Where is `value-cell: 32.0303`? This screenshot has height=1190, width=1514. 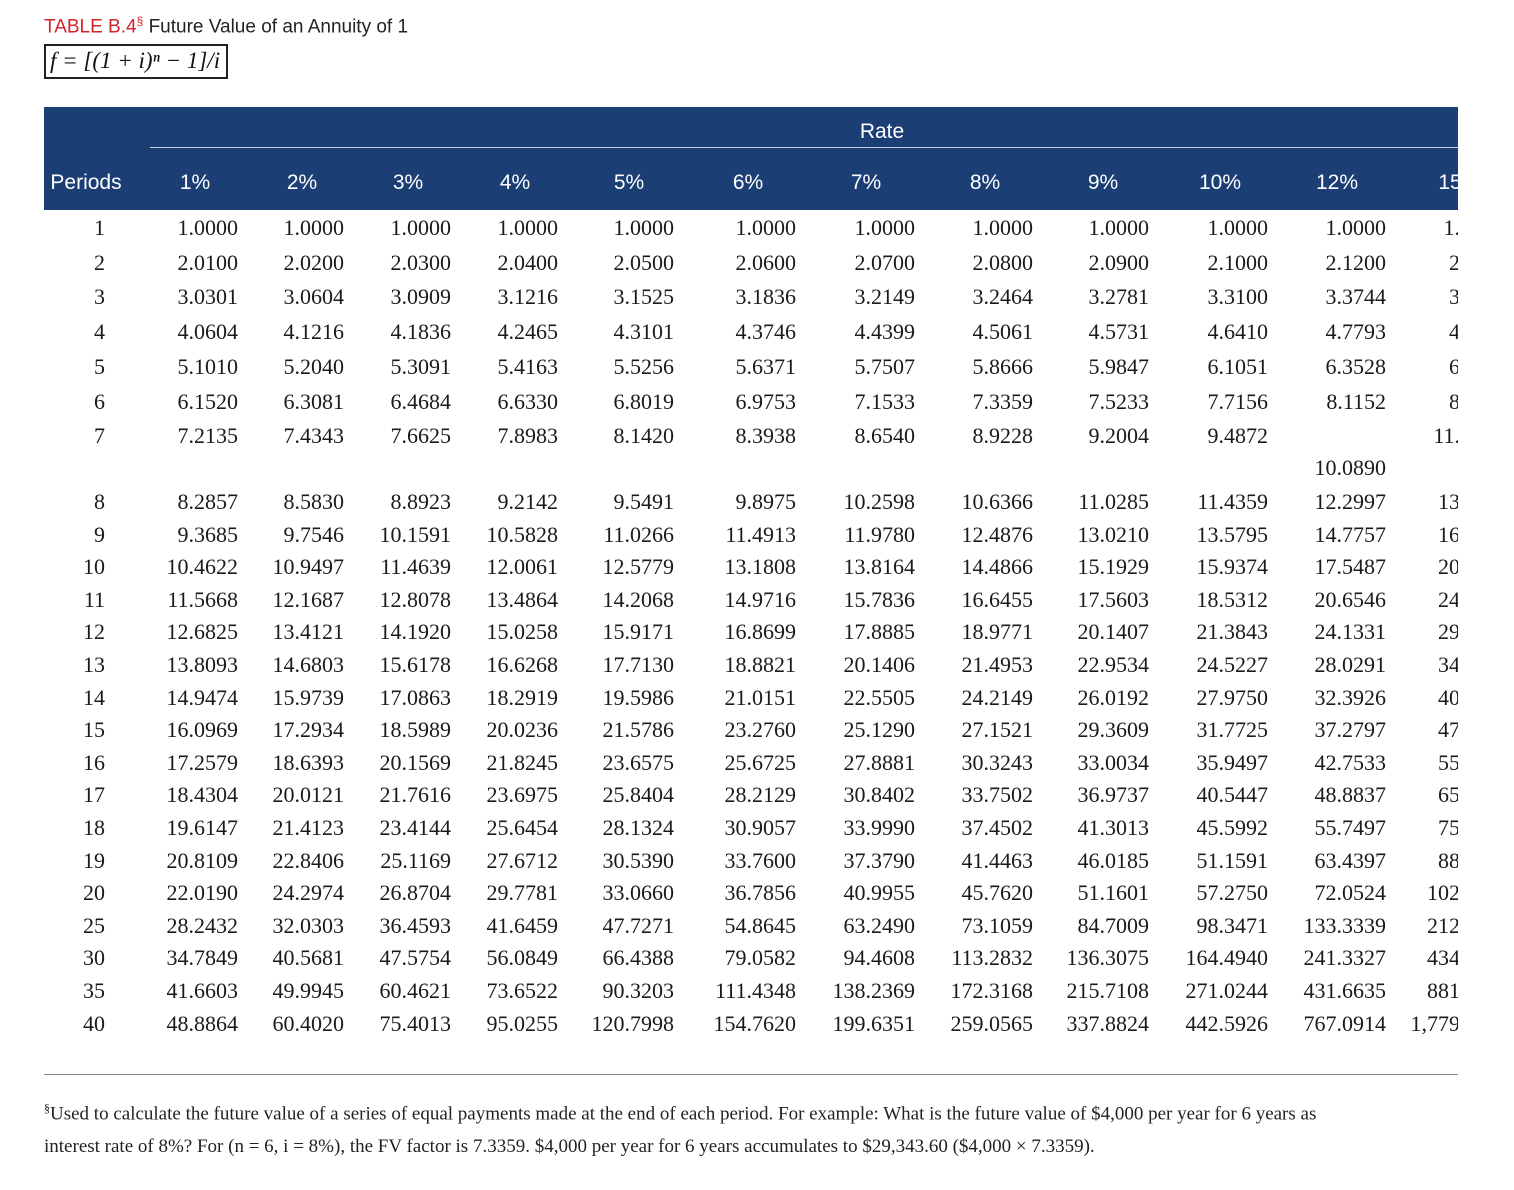
value-cell: 32.0303 is located at coordinates (308, 925).